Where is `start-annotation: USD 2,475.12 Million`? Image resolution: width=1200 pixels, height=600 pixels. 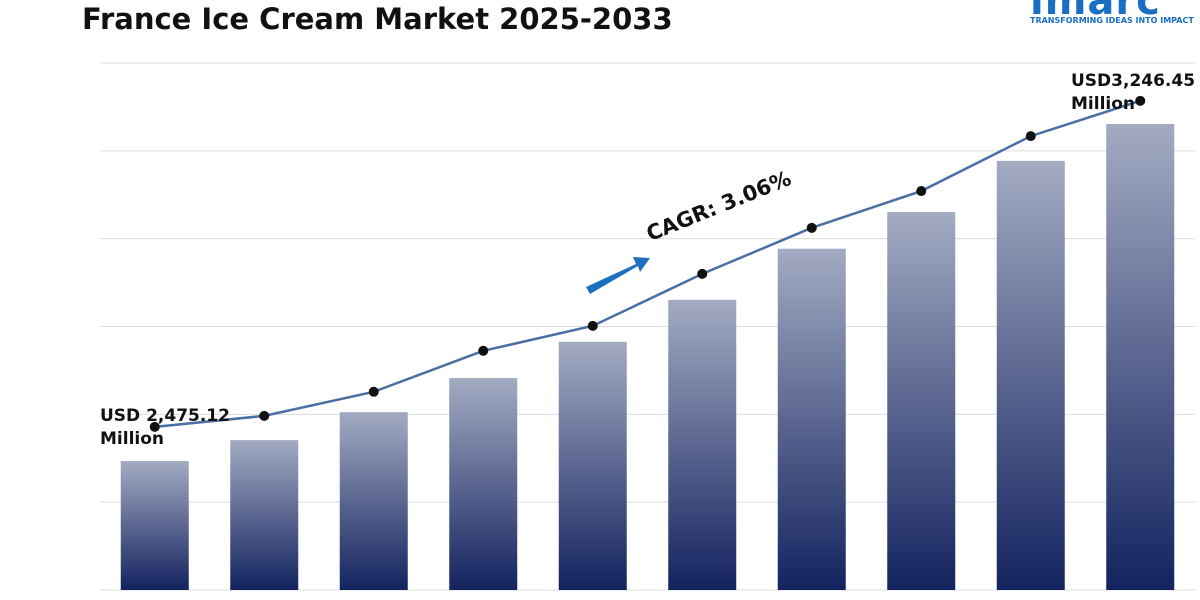
start-annotation: USD 2,475.12 Million is located at coordinates (165, 427).